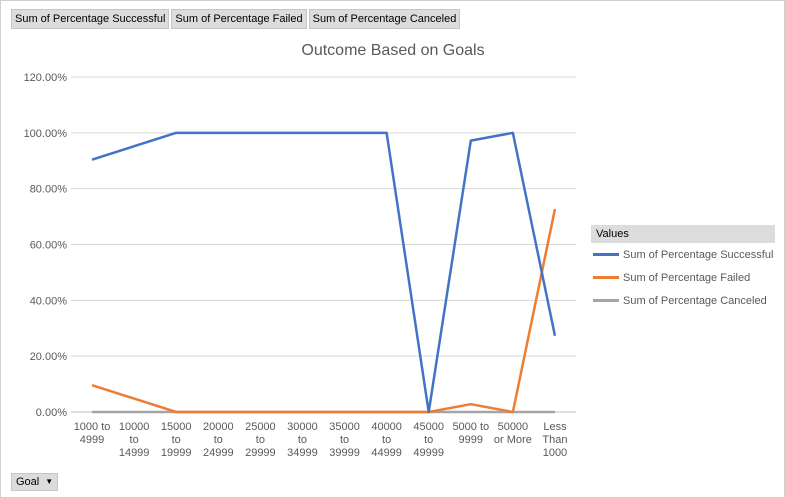 The width and height of the screenshot is (785, 498). What do you see at coordinates (46, 78) in the screenshot?
I see `y-tick-label: 120.00%` at bounding box center [46, 78].